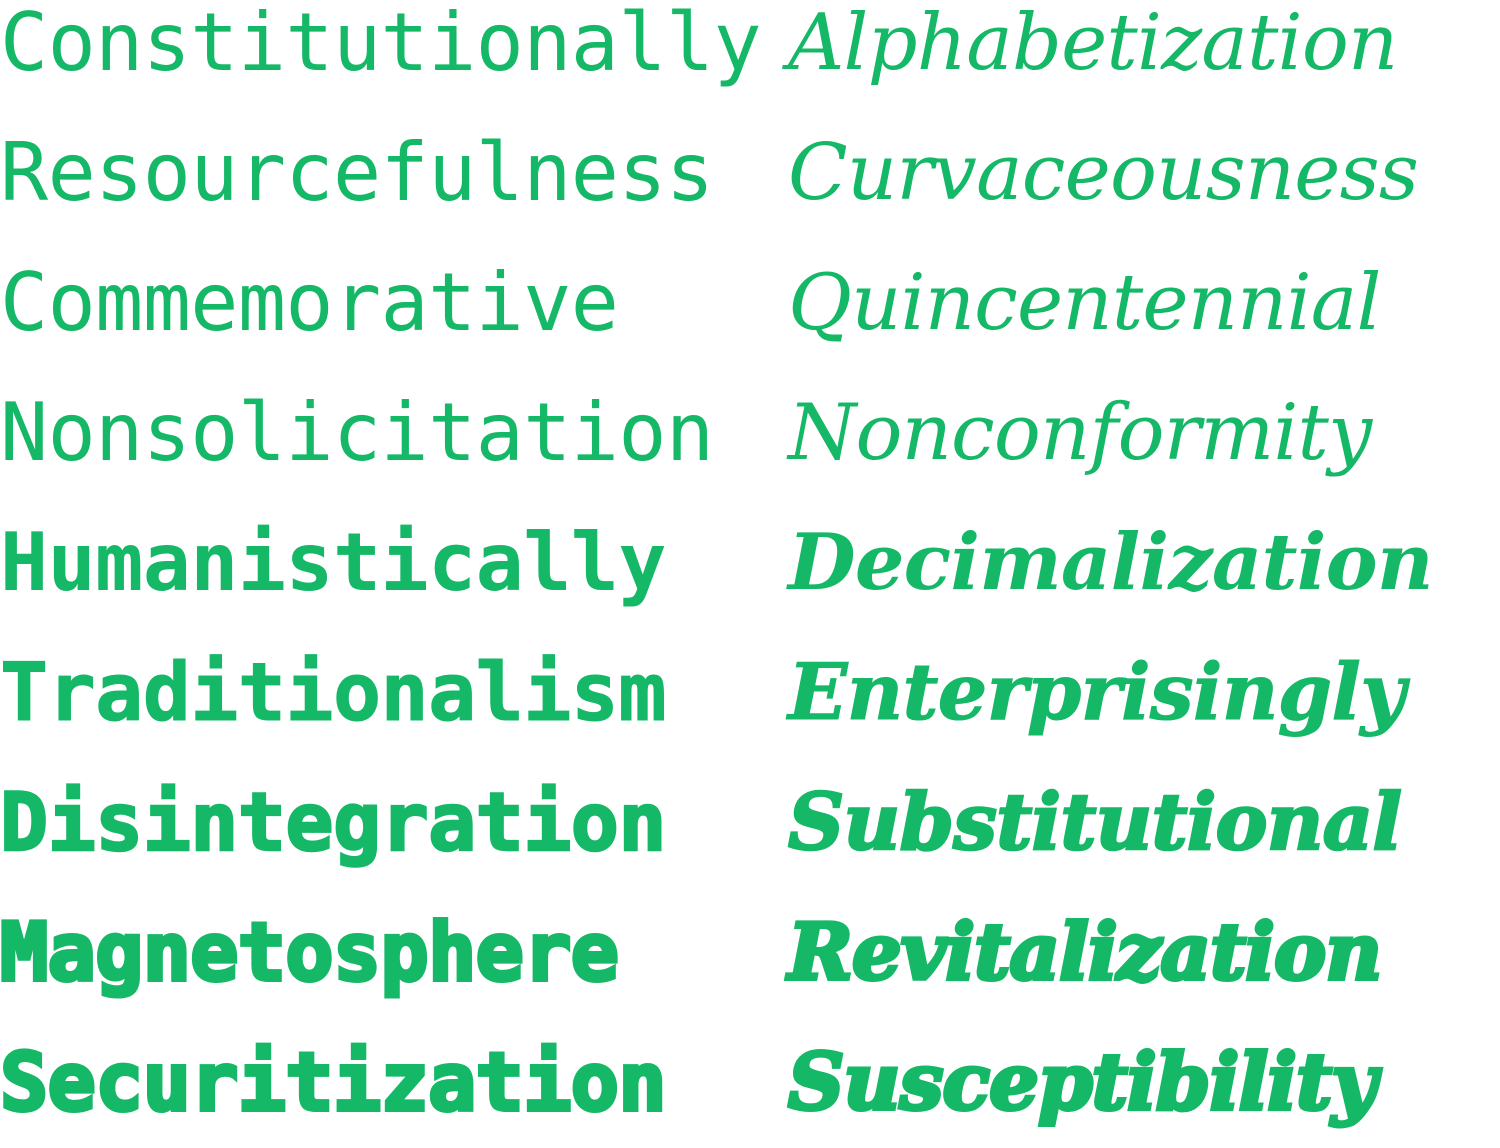 The image size is (1500, 1148). What do you see at coordinates (333, 562) in the screenshot?
I see `specimen-word-upright-5: Humanistically` at bounding box center [333, 562].